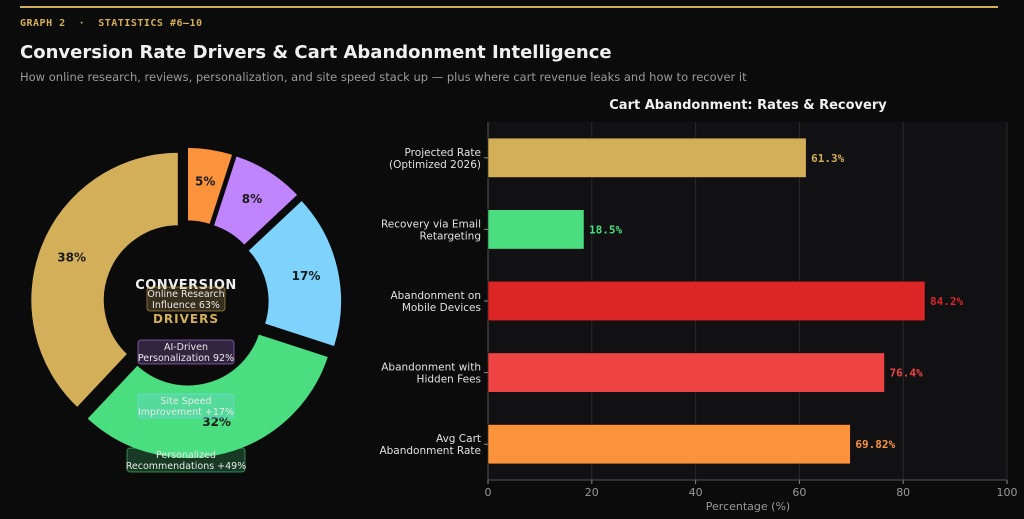 This screenshot has width=1024, height=519. Describe the element at coordinates (185, 401) in the screenshot. I see `annotation-text: Site Speed` at that location.